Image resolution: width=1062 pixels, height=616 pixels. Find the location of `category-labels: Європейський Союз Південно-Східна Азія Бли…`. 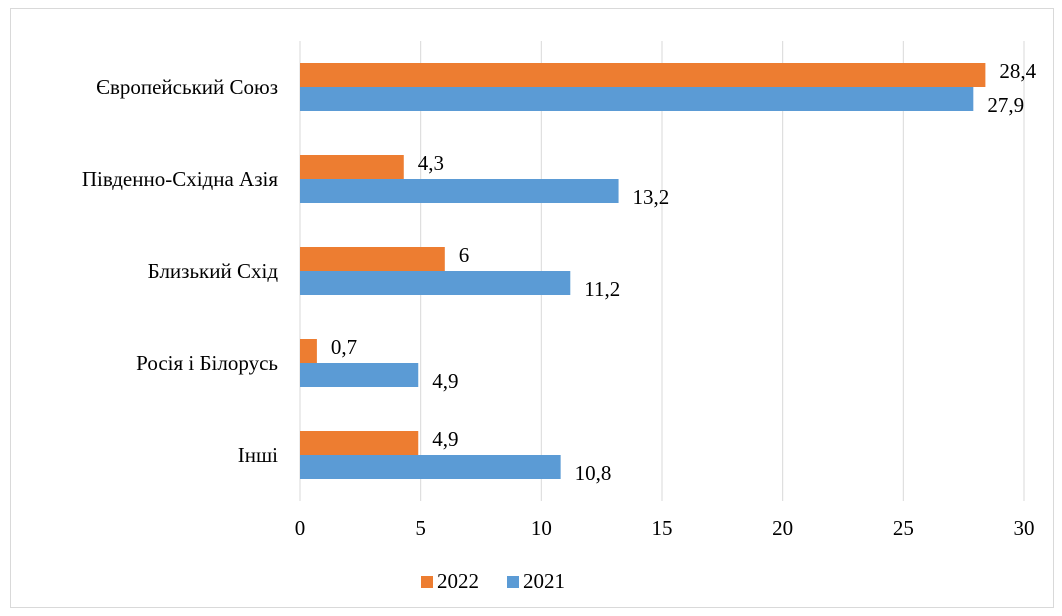

category-labels: Європейський Союз Південно-Східна Азія Бли… is located at coordinates (180, 271).